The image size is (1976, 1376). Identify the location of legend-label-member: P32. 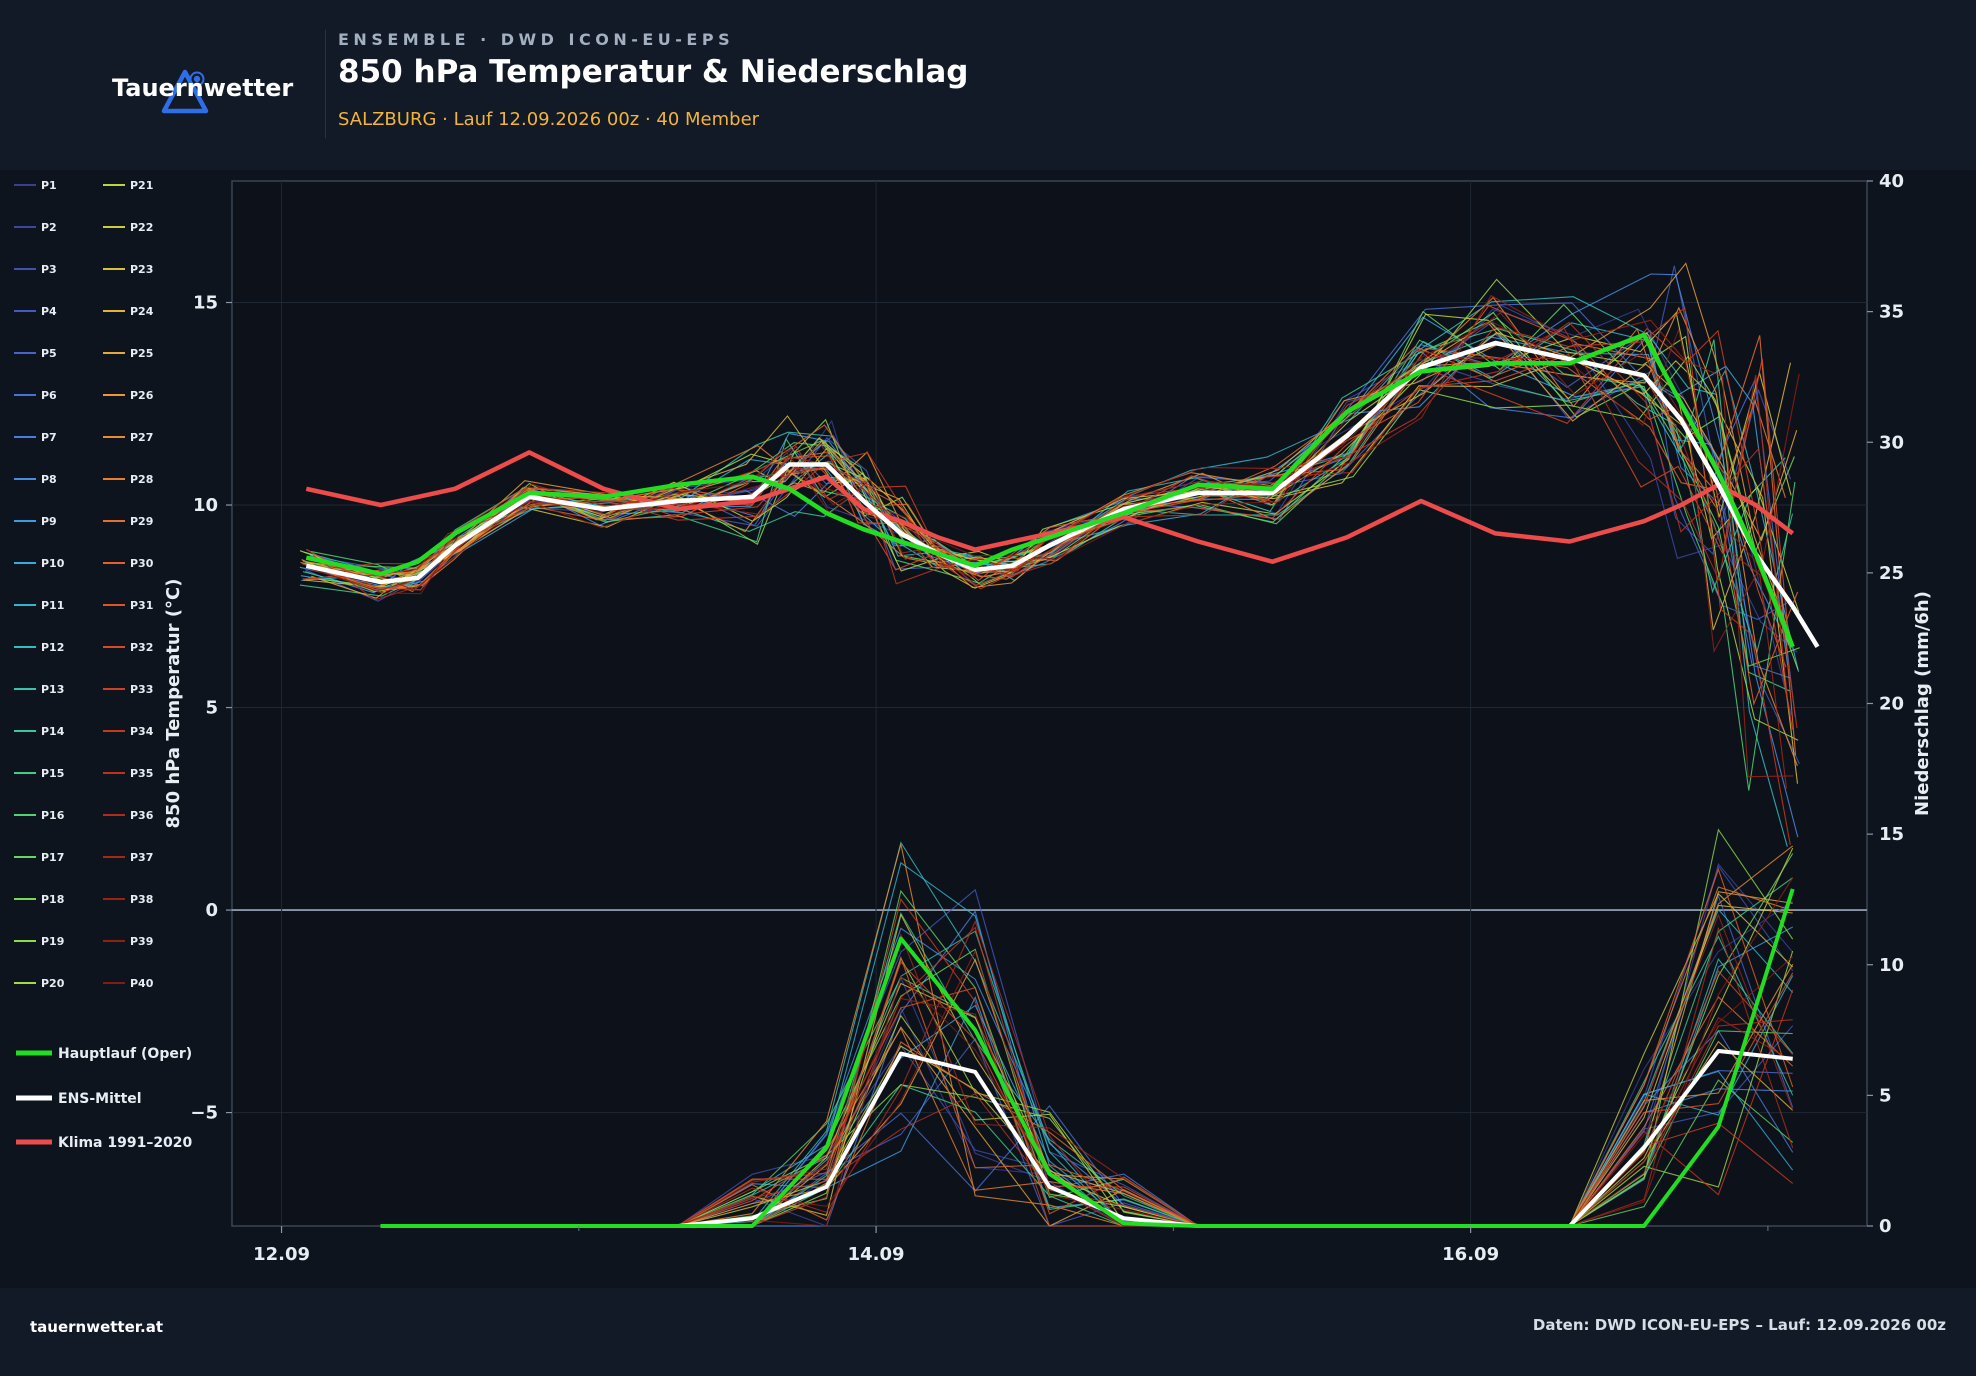
(141, 647).